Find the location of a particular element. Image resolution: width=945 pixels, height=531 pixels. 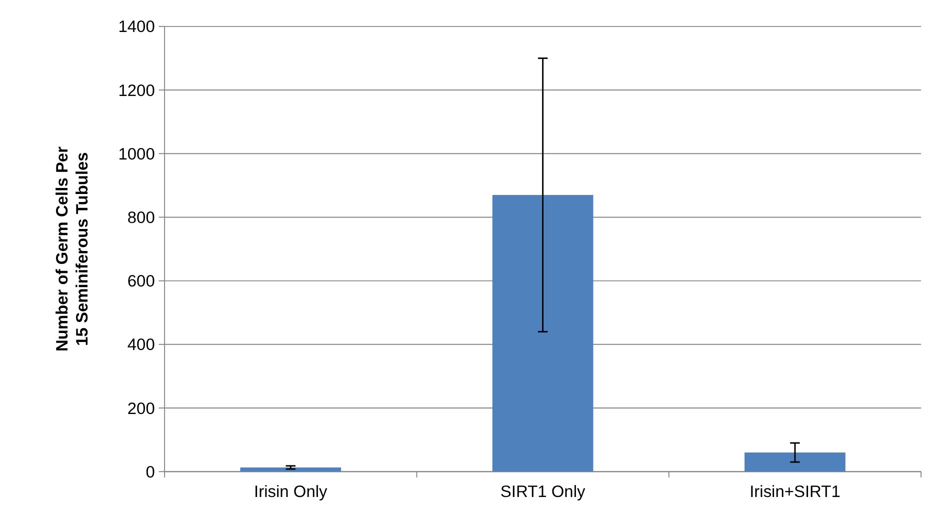

y-tick-label: 600 is located at coordinates (141, 281).